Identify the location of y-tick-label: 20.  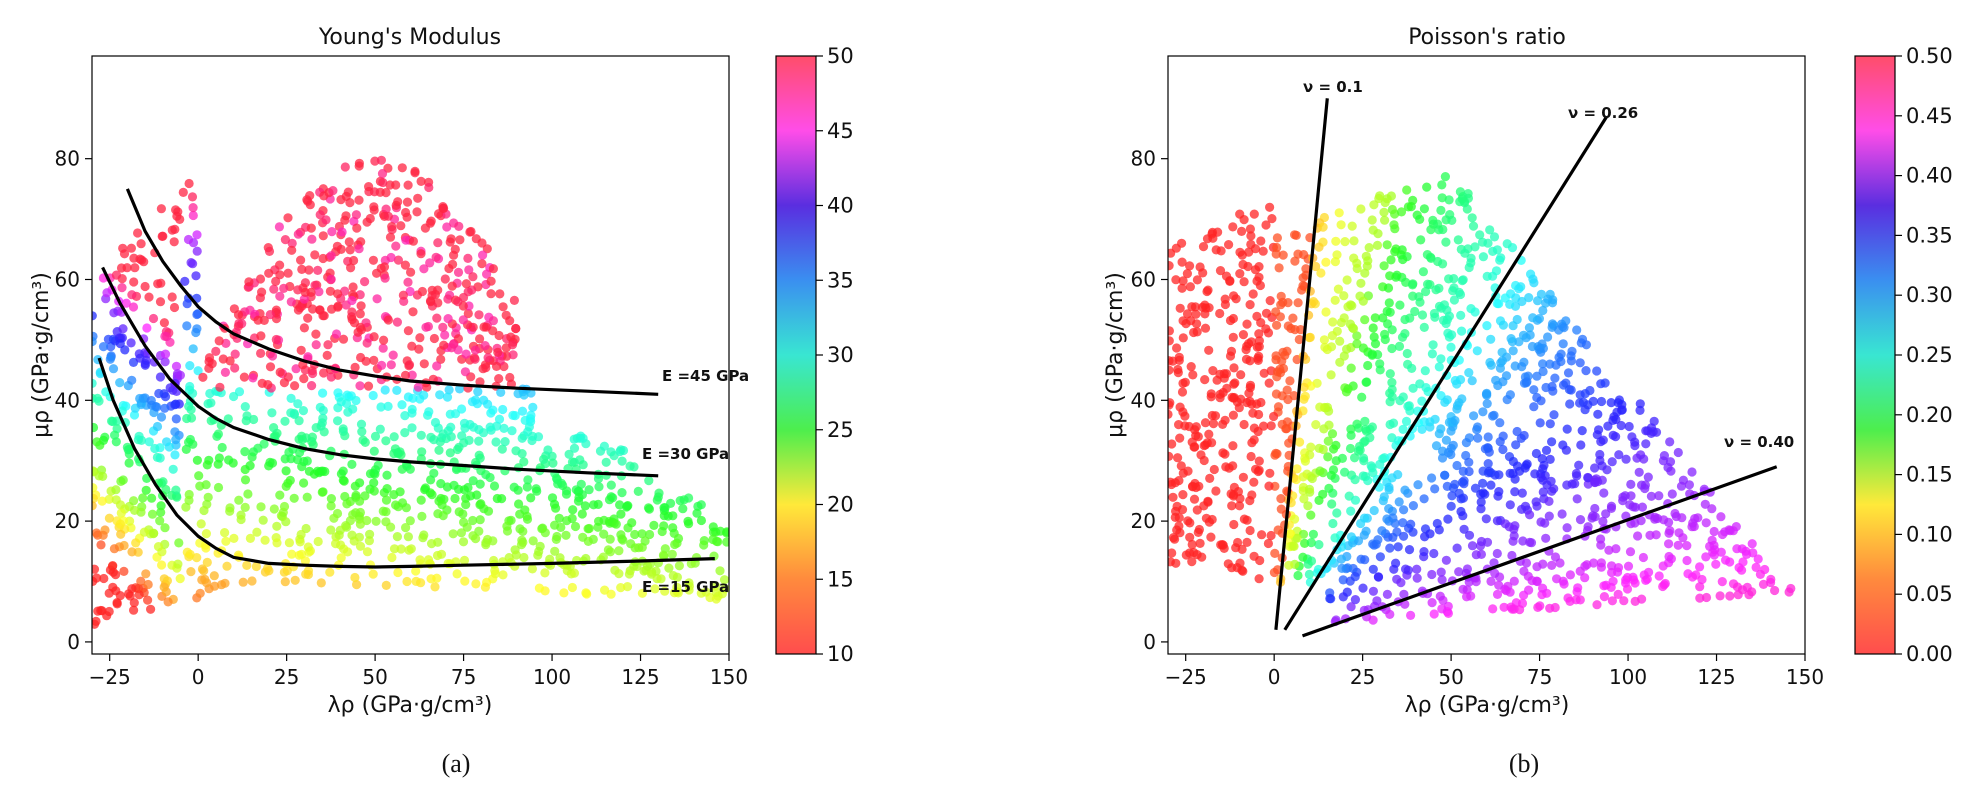
(67, 521).